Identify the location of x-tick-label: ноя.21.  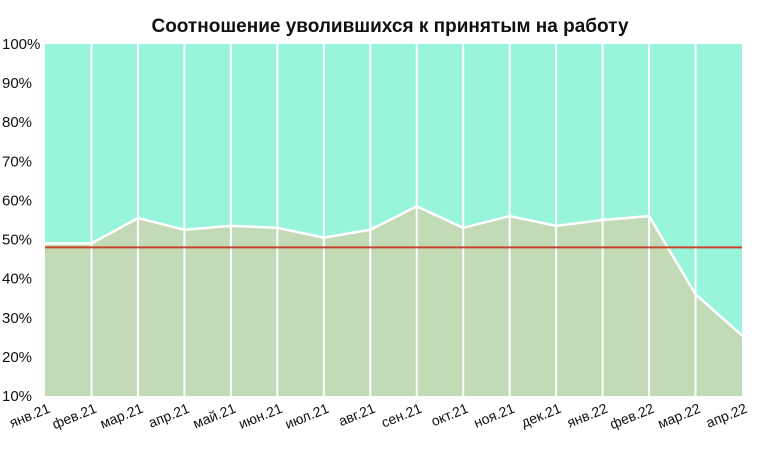
(494, 415).